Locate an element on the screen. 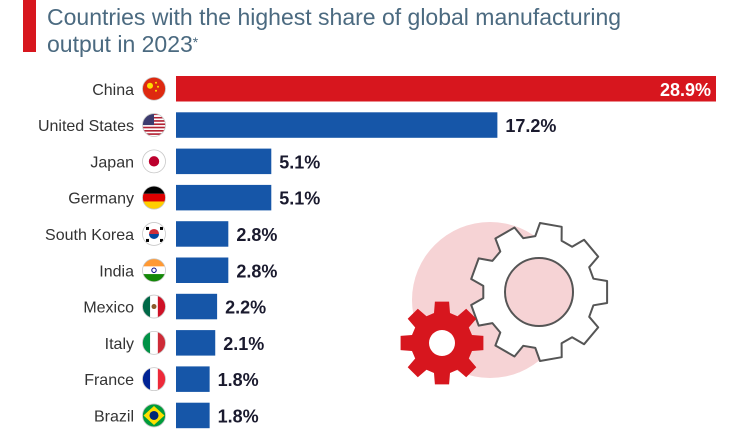 This screenshot has height=440, width=740. usa-flag-icon-fill is located at coordinates (154, 124).